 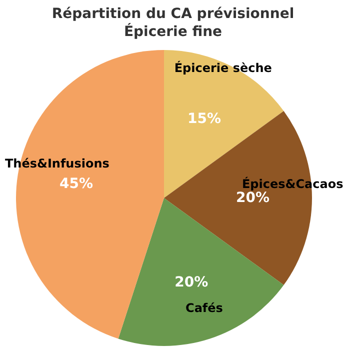 What do you see at coordinates (173, 31) in the screenshot?
I see `chart-subtitle: Épicerie fine` at bounding box center [173, 31].